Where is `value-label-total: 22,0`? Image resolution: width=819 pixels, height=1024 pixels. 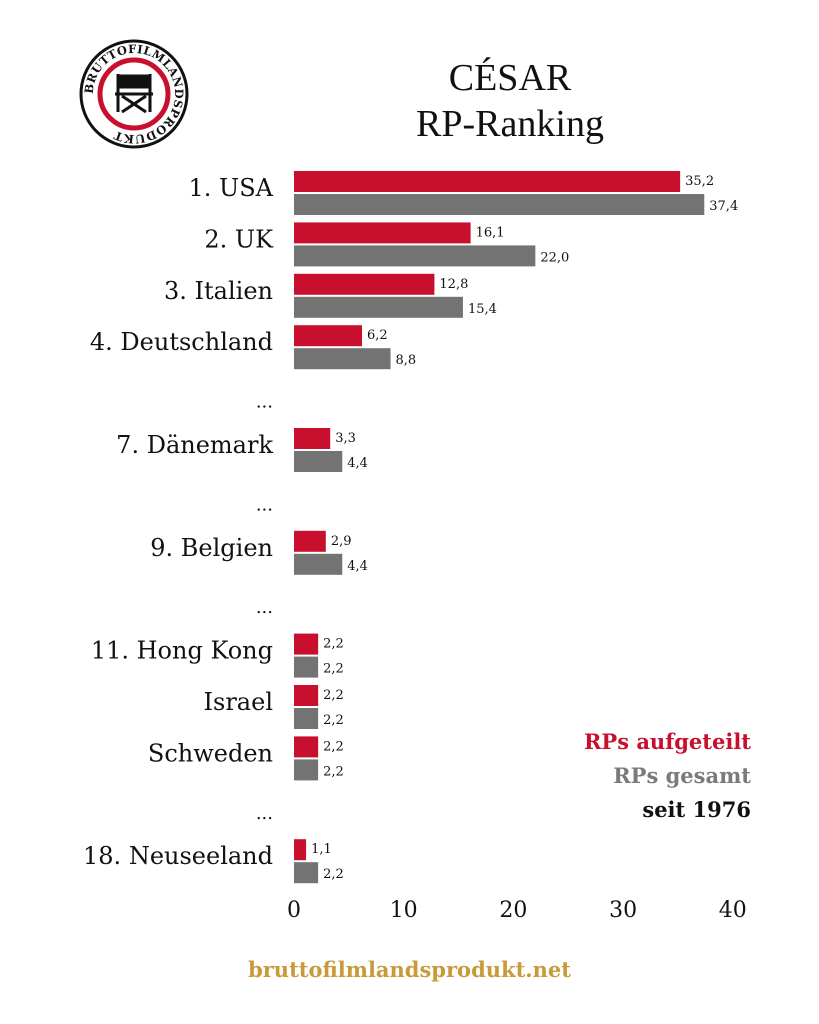
value-label-total: 22,0 is located at coordinates (554, 257).